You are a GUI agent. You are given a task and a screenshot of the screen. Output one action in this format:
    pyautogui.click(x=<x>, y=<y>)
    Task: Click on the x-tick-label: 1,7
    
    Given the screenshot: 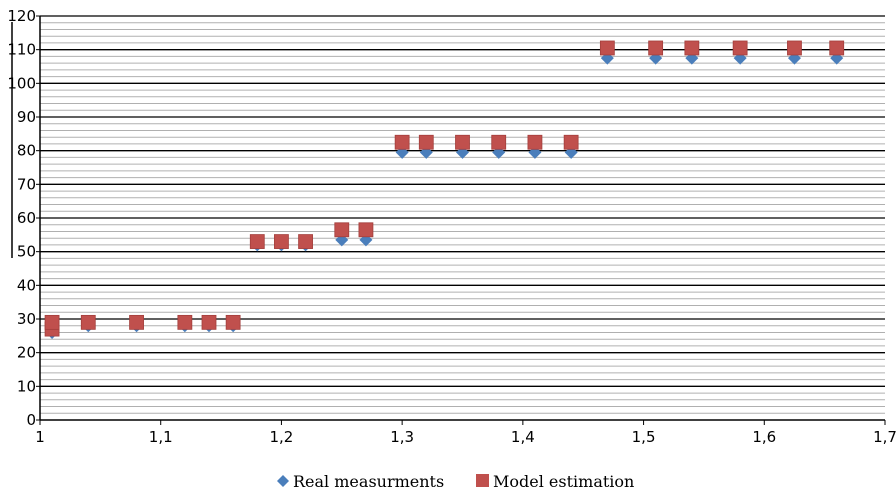 What is the action you would take?
    pyautogui.click(x=884, y=437)
    